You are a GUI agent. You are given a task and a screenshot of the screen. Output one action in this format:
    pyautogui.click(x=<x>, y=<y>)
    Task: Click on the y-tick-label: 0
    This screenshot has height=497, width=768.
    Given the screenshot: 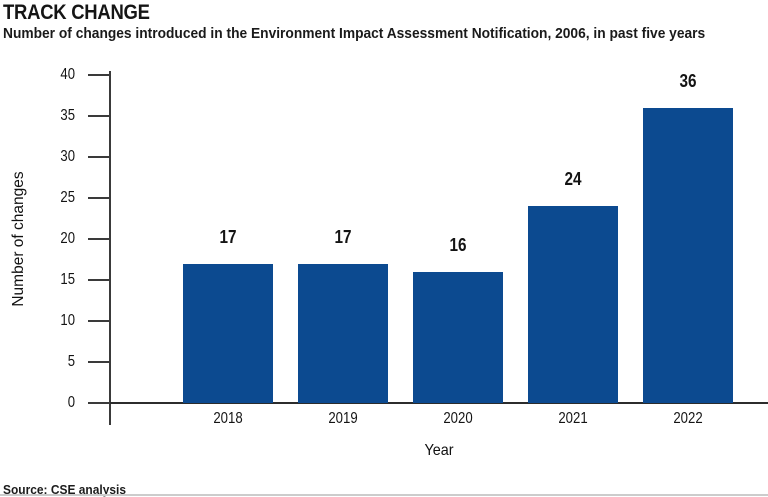 What is the action you would take?
    pyautogui.click(x=71, y=402)
    